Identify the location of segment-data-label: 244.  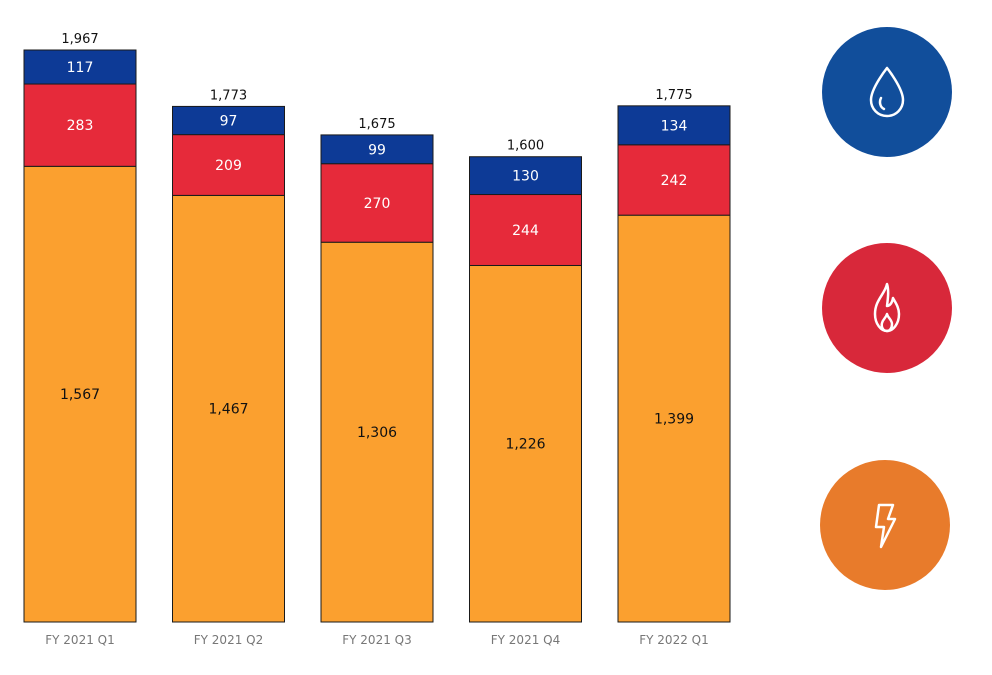
(525, 231).